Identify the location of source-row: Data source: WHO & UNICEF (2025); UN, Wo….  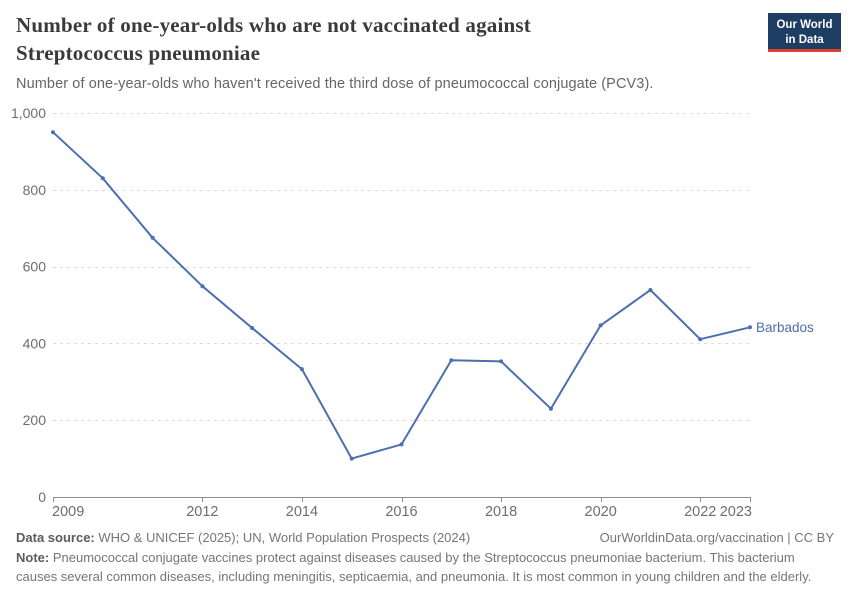
(425, 538).